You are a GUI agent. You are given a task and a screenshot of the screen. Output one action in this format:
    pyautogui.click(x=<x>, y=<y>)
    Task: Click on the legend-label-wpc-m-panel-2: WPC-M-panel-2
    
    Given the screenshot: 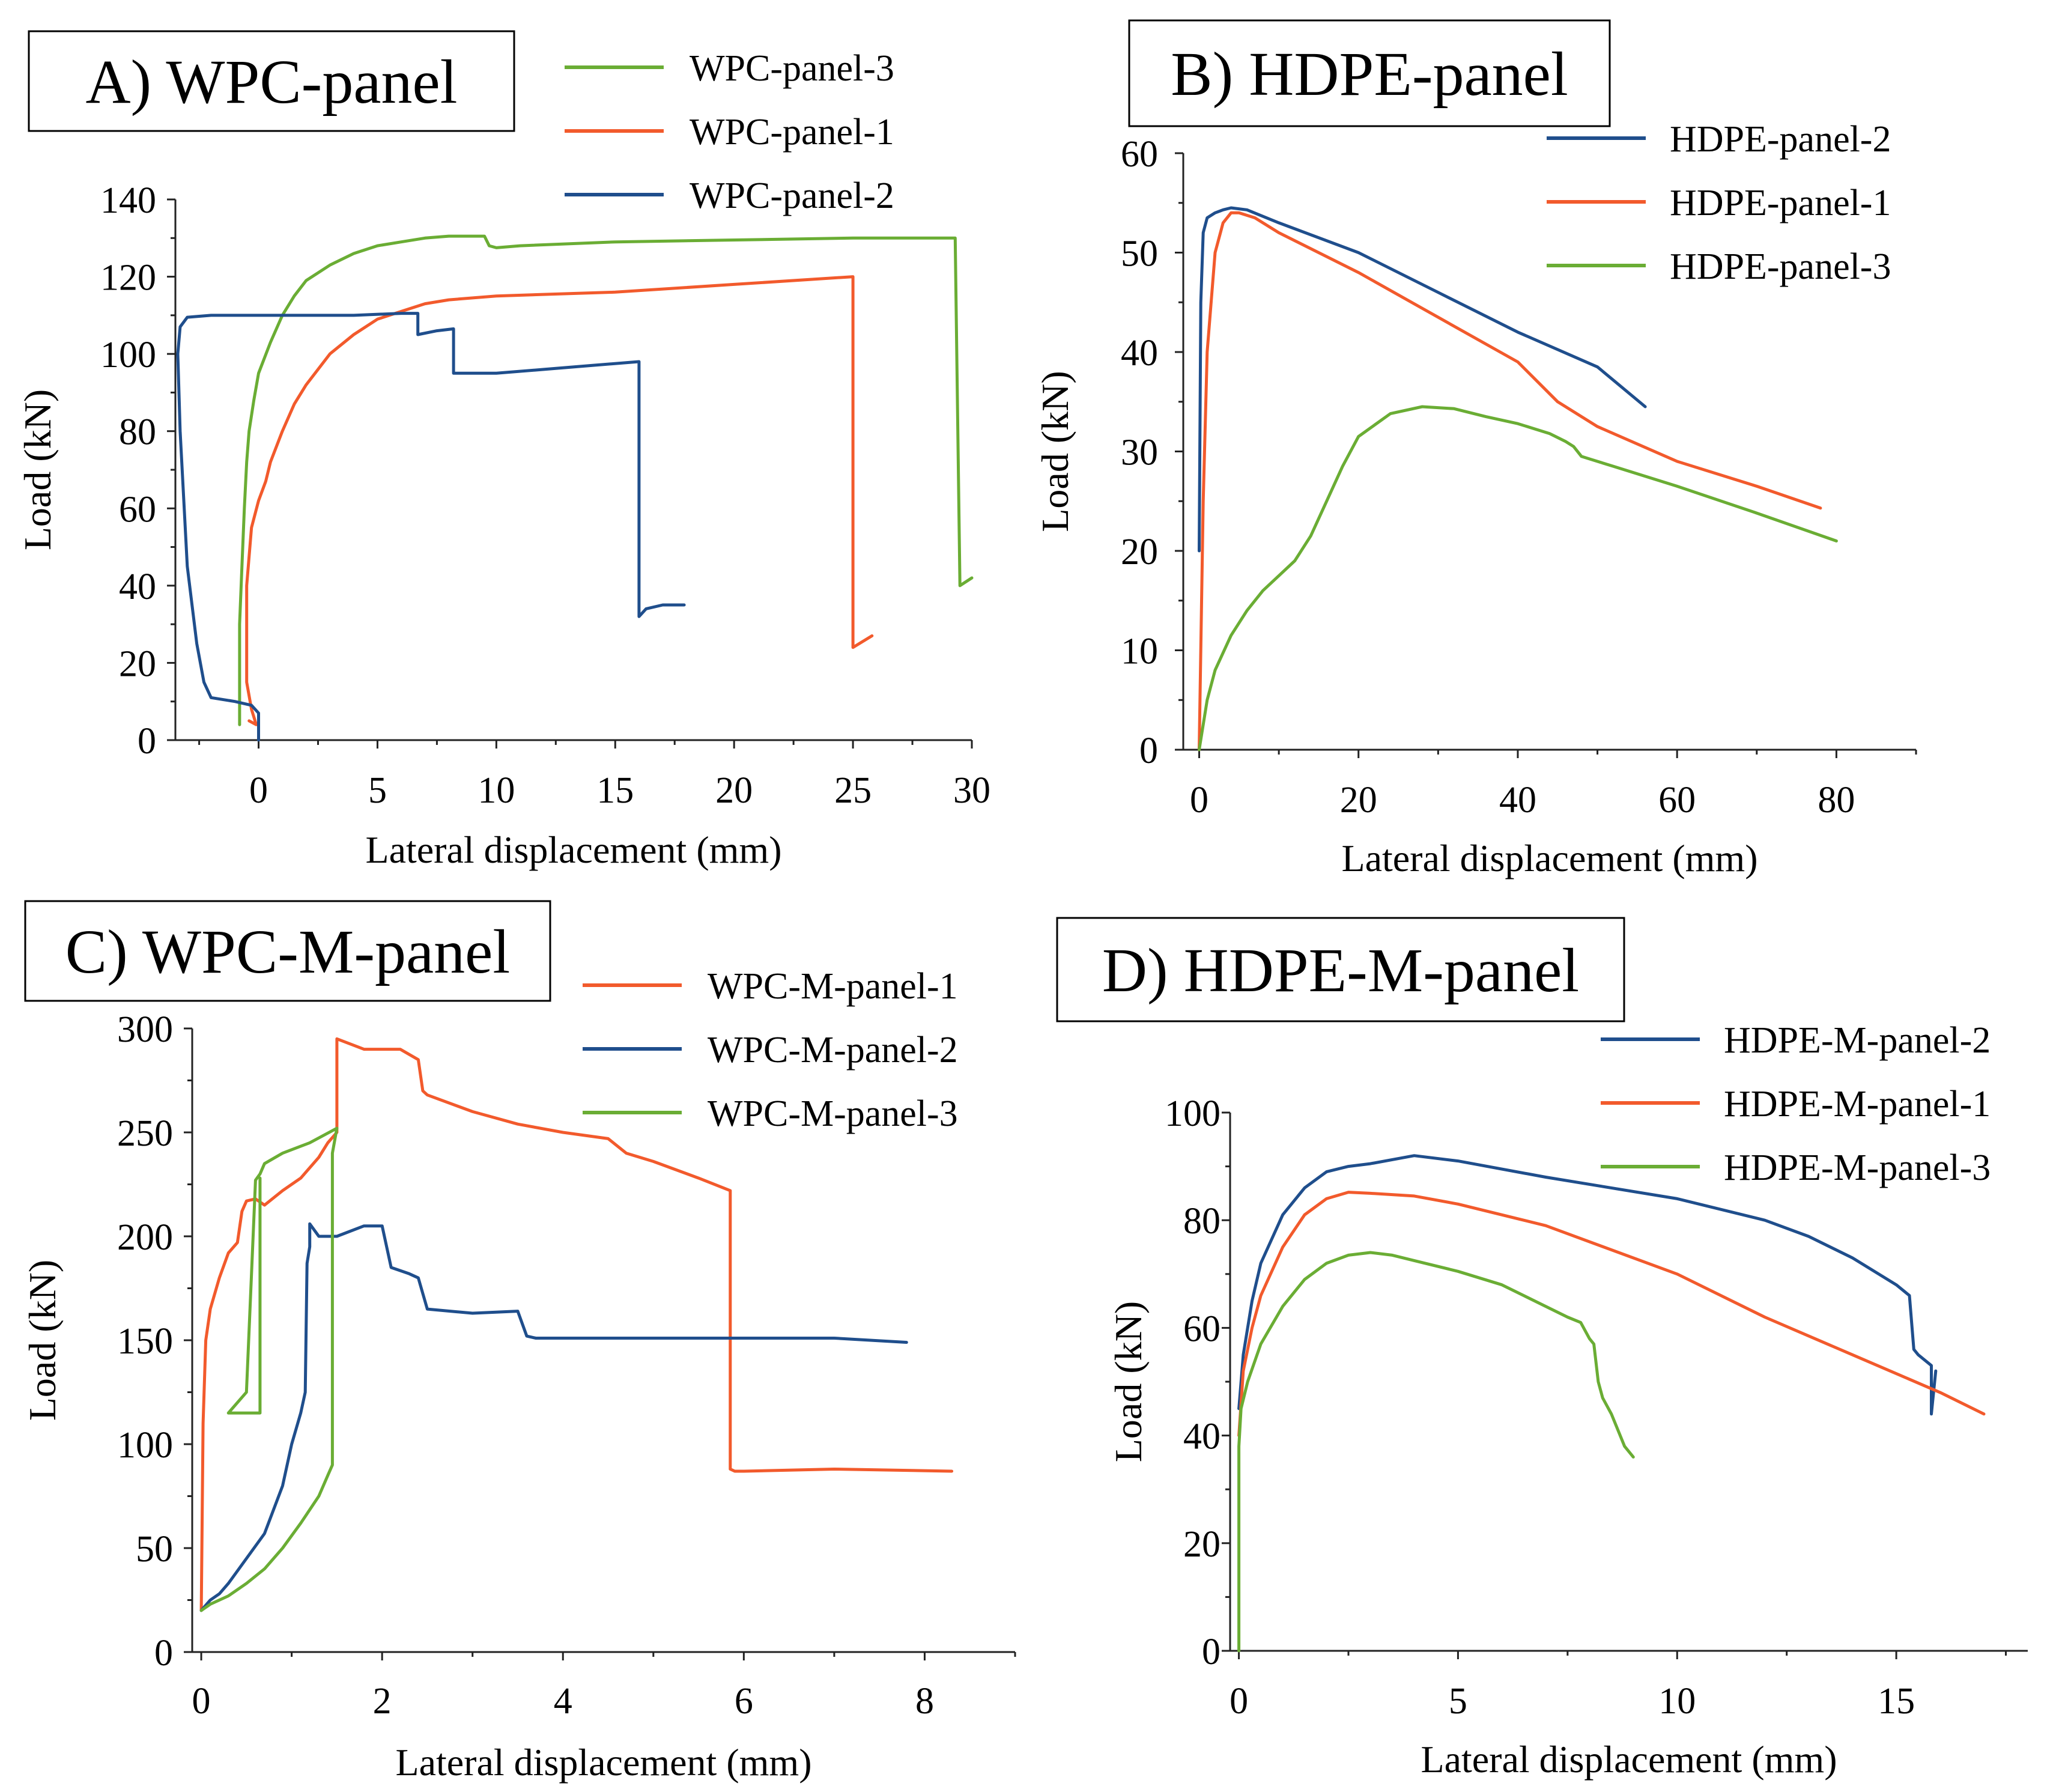 What is the action you would take?
    pyautogui.click(x=833, y=1050)
    